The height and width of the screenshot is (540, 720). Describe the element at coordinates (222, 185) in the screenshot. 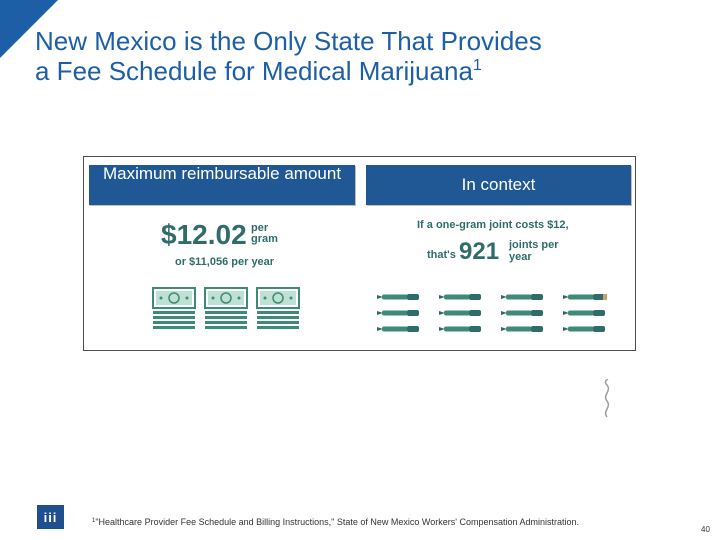

I see `max-reimbursable-header: Maximum reimbursable amount` at that location.